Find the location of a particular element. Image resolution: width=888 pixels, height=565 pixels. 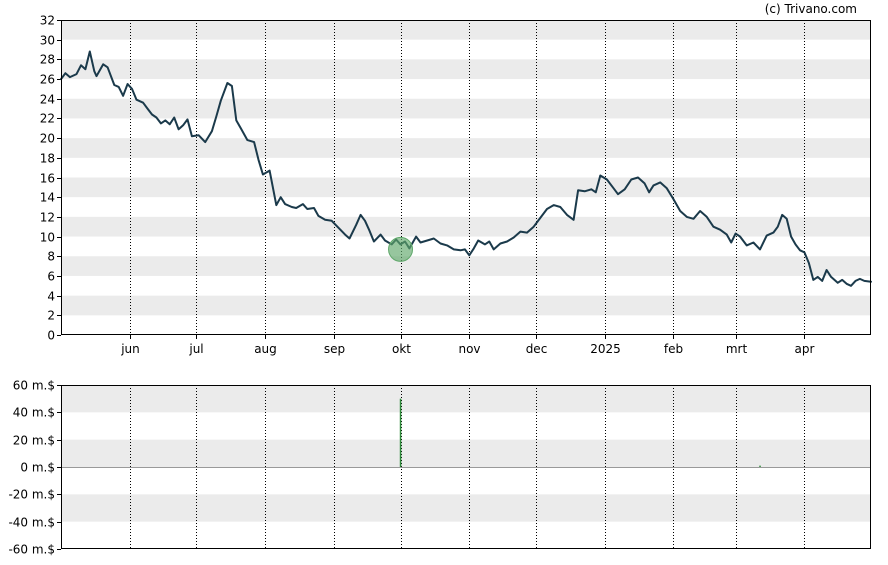

x-tick-label: sep is located at coordinates (334, 349).